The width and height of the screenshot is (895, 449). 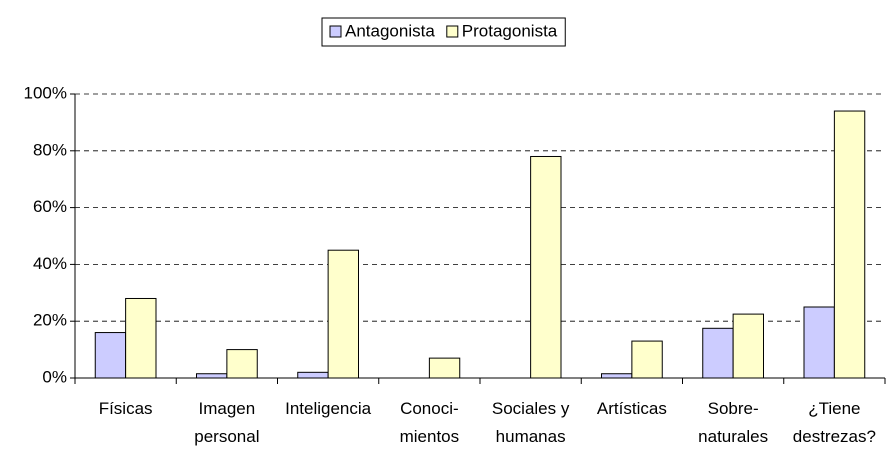 What do you see at coordinates (50, 320) in the screenshot?
I see `y-tick-label: 20%` at bounding box center [50, 320].